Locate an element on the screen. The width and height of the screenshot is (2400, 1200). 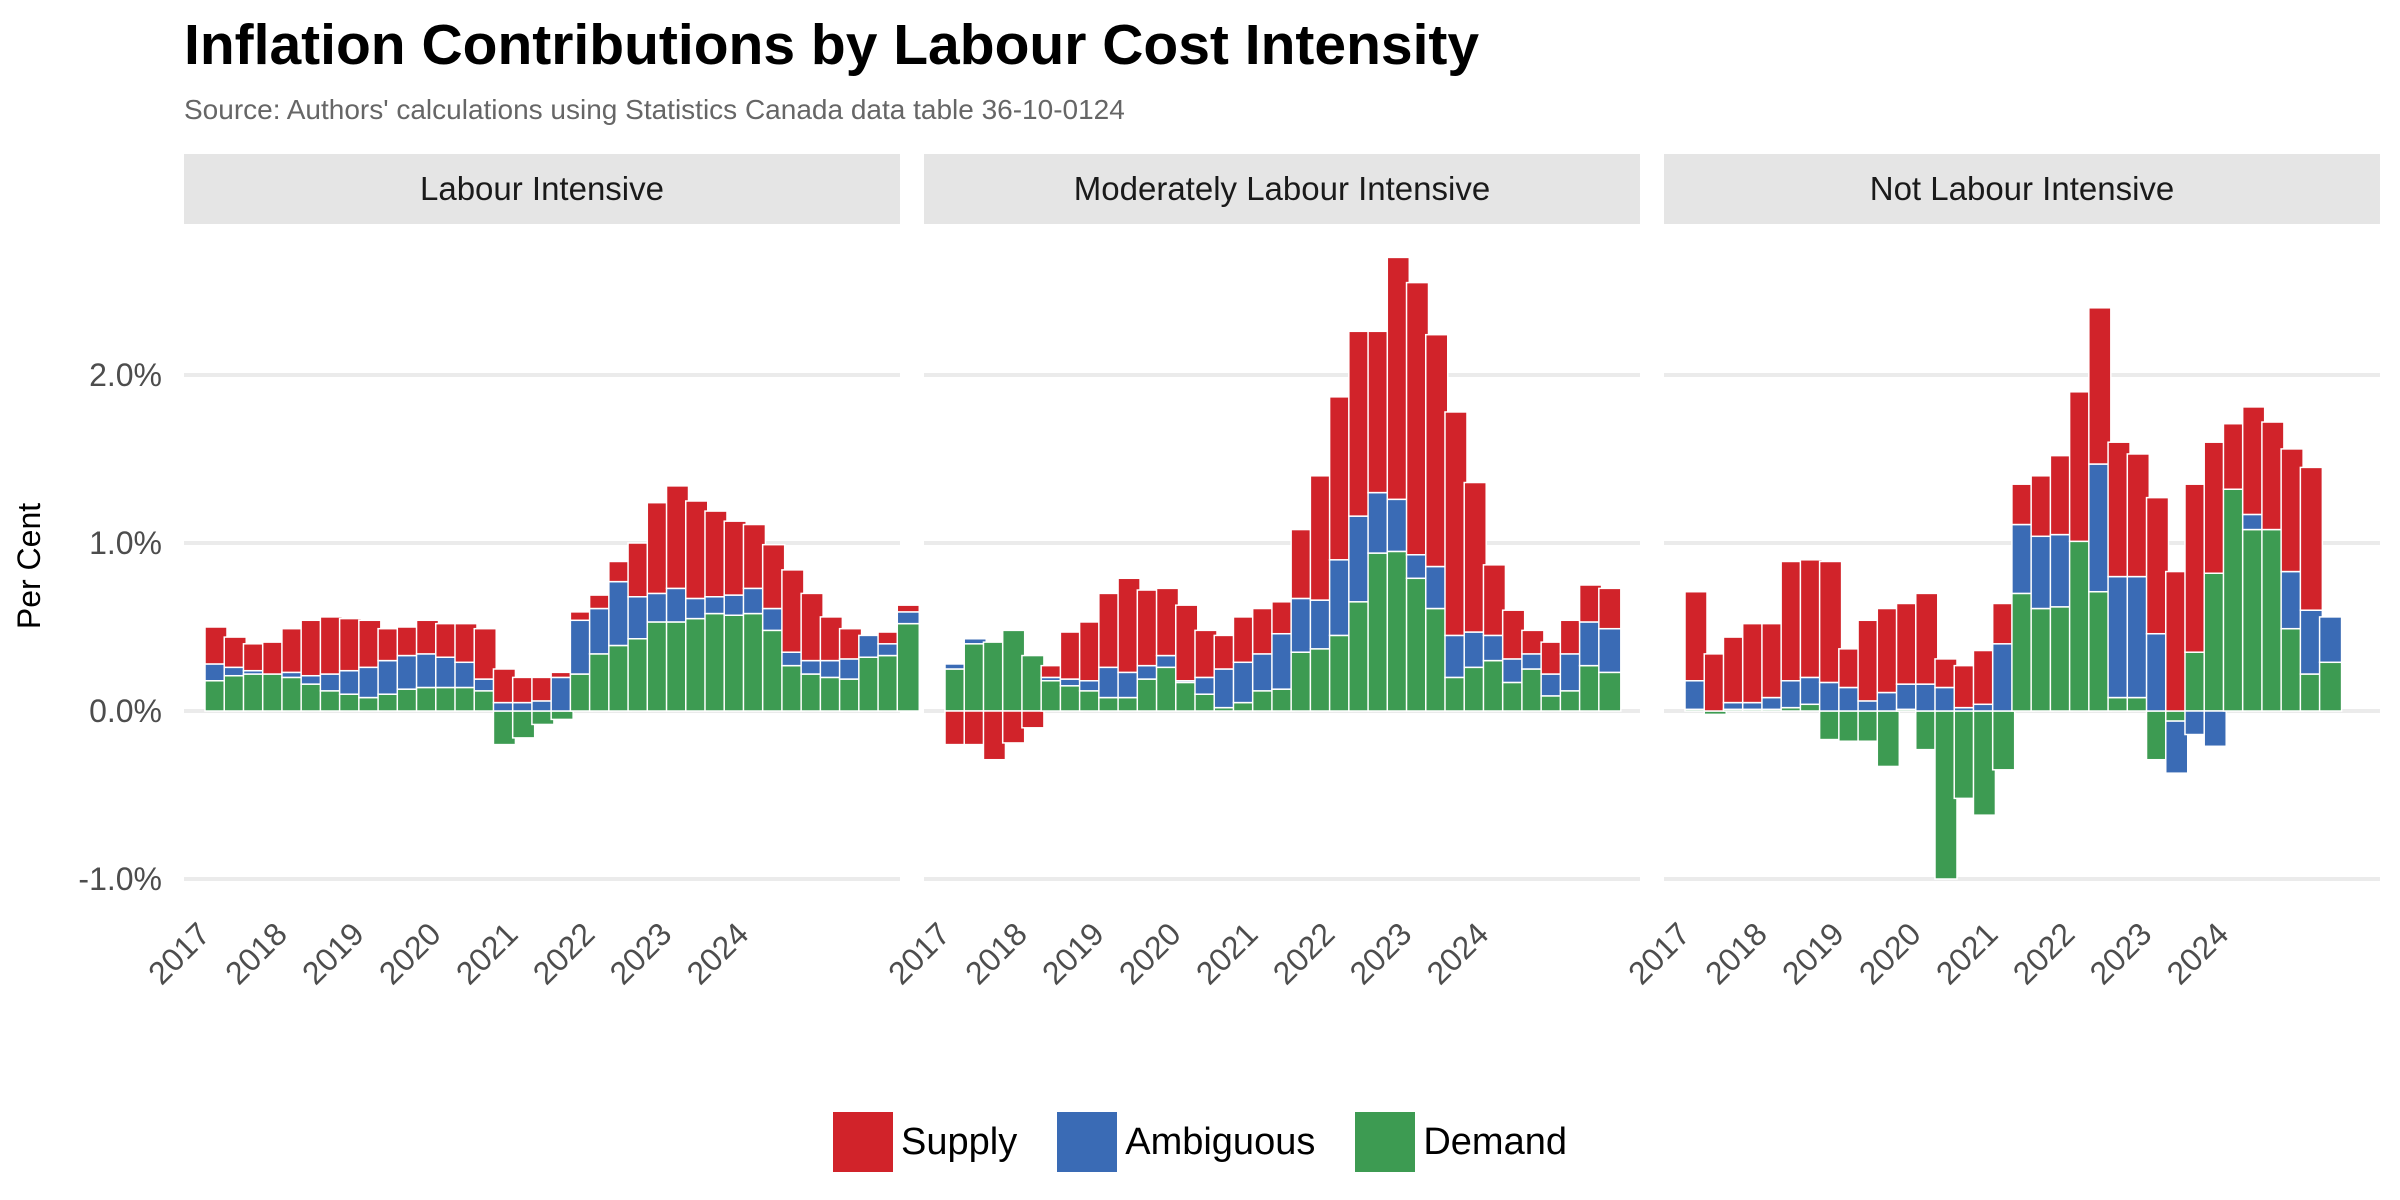
legend-swatch-ambiguous is located at coordinates (1087, 1142).